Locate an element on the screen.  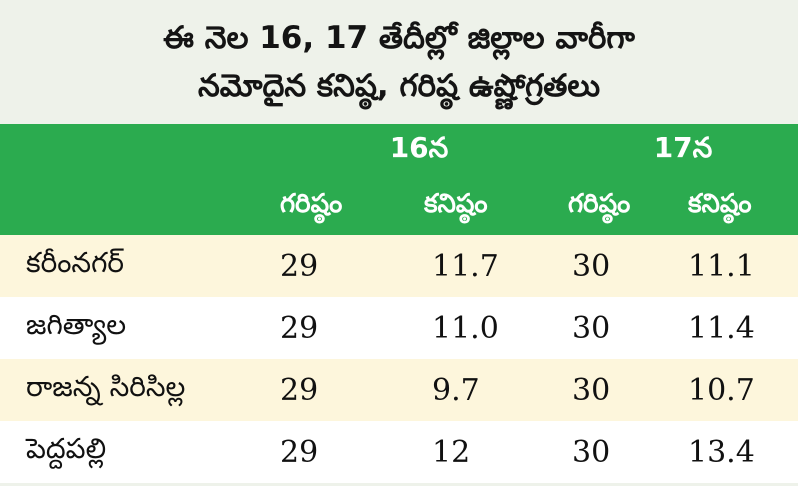
min-17-value: 13.4 is located at coordinates (721, 452).